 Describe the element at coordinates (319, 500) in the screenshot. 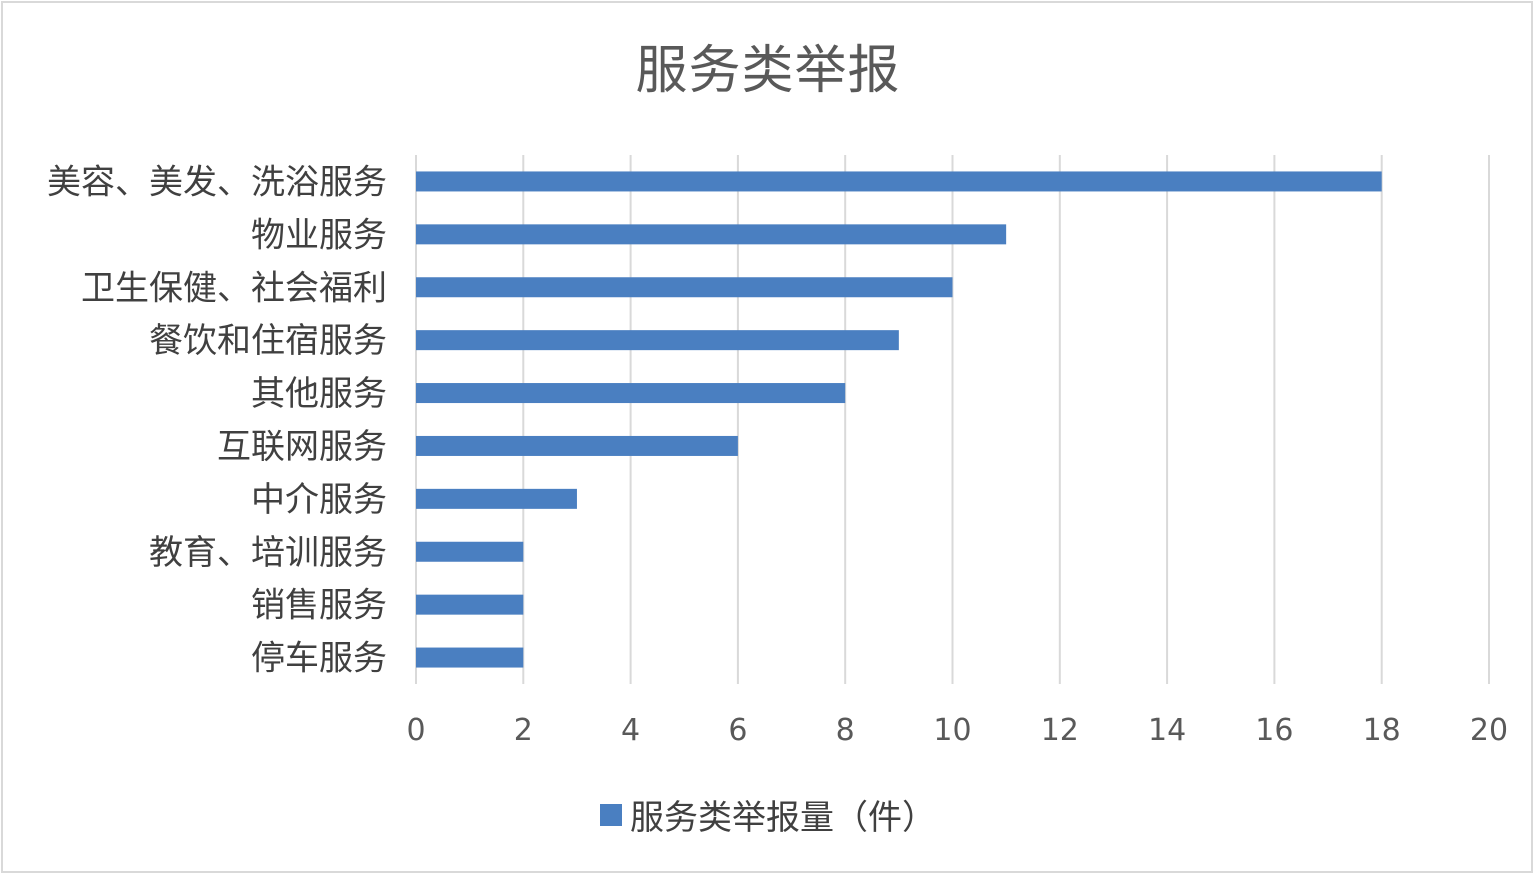

I see `category-label: 中介服务` at that location.